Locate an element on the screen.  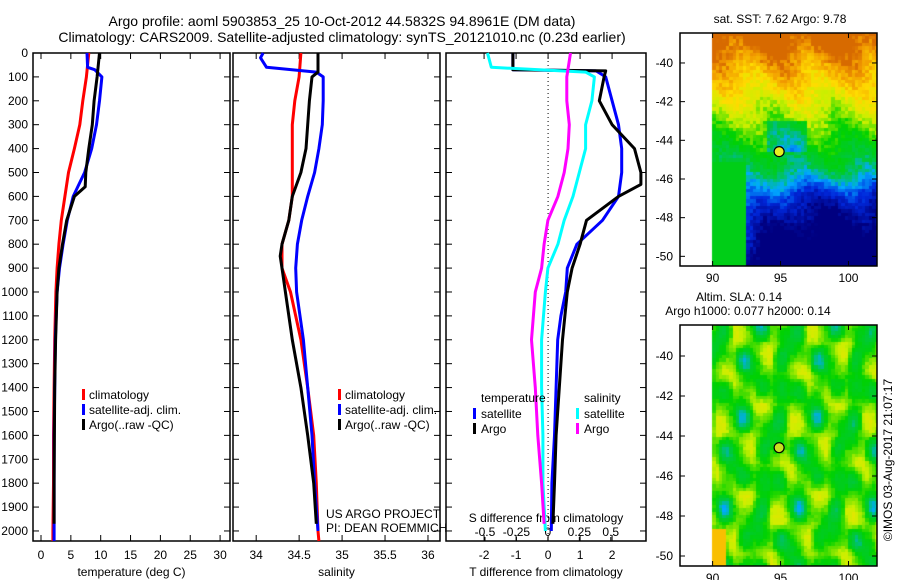
salinity-xtick-label: 36 is located at coordinates (428, 555).